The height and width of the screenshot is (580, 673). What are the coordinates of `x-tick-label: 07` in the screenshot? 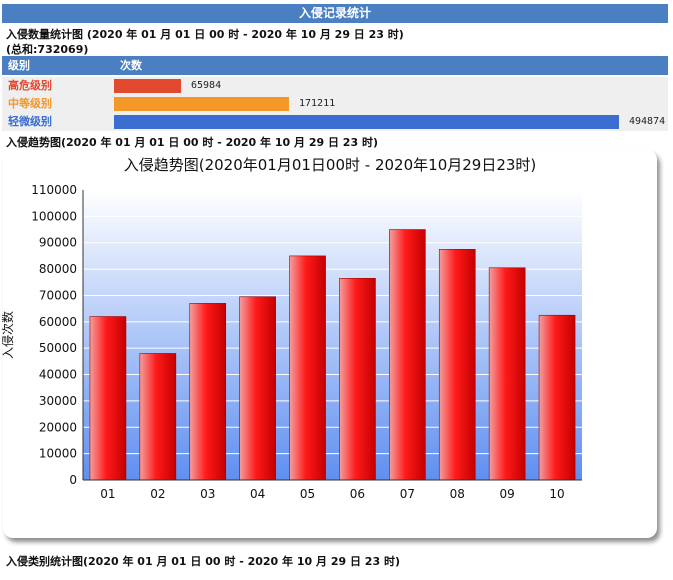 It's located at (407, 494).